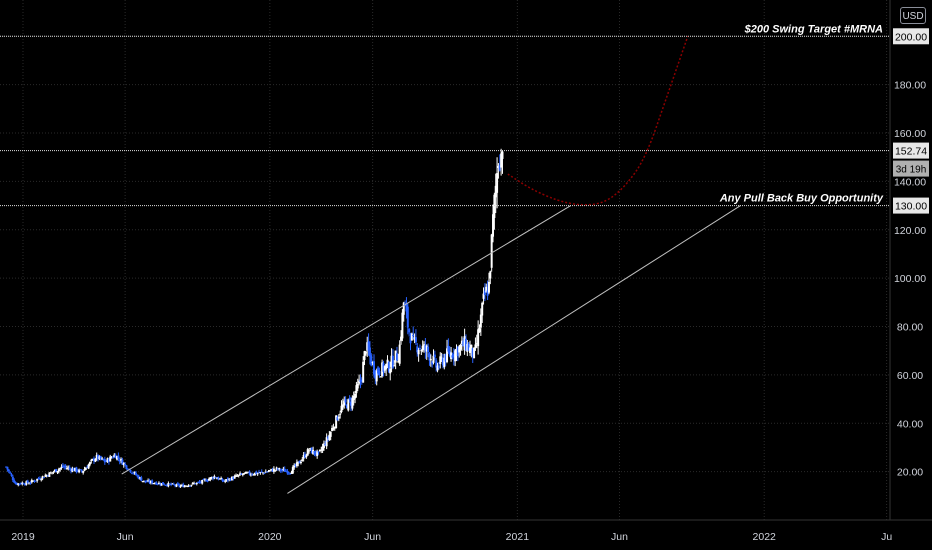 This screenshot has width=932, height=550. I want to click on level-price-box, so click(911, 205).